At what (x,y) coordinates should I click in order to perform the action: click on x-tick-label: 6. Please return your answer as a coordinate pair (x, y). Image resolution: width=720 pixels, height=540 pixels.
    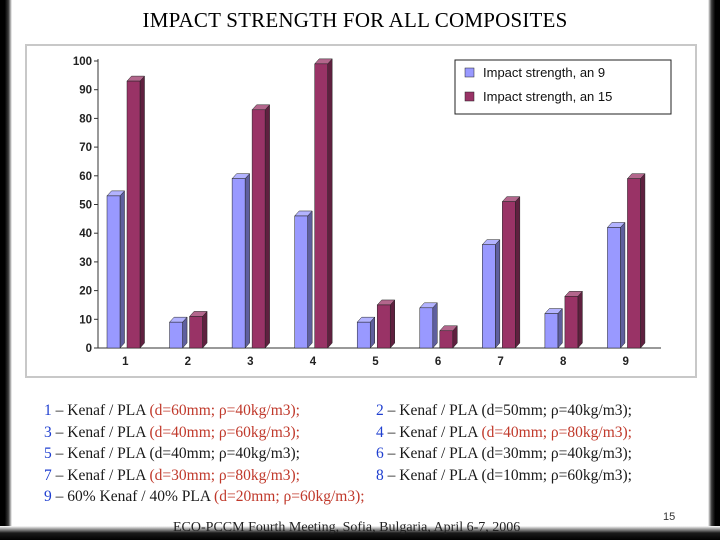
    Looking at the image, I should click on (438, 362).